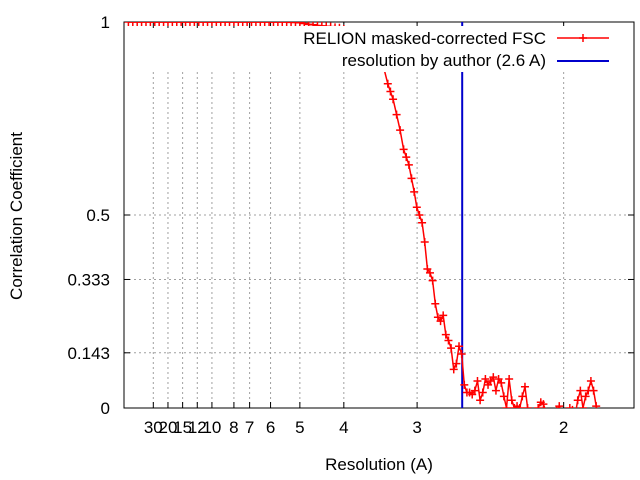 The height and width of the screenshot is (480, 640). Describe the element at coordinates (182, 427) in the screenshot. I see `x-tick-label: 15` at that location.